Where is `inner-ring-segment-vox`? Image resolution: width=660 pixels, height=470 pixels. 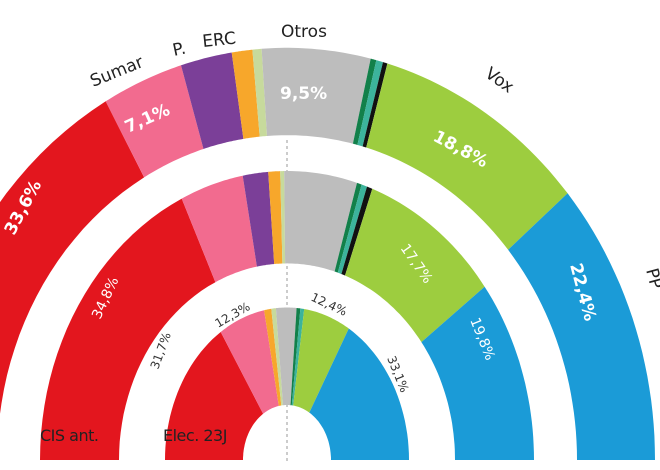 inner-ring-segment-vox is located at coordinates (321, 361).